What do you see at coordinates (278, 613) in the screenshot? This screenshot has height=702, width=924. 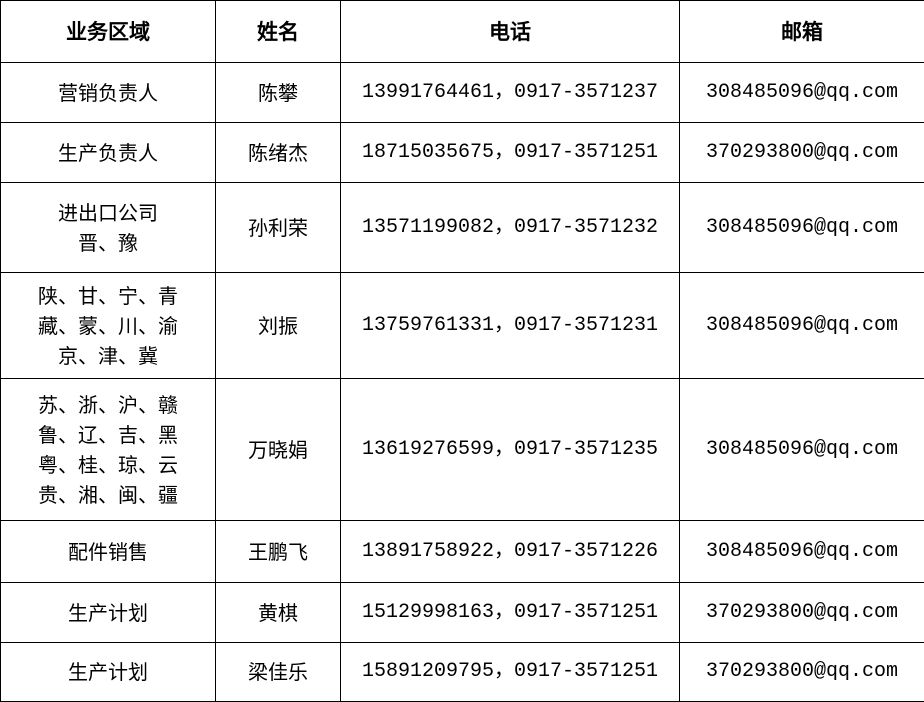 I see `name-cell: 黄棋` at bounding box center [278, 613].